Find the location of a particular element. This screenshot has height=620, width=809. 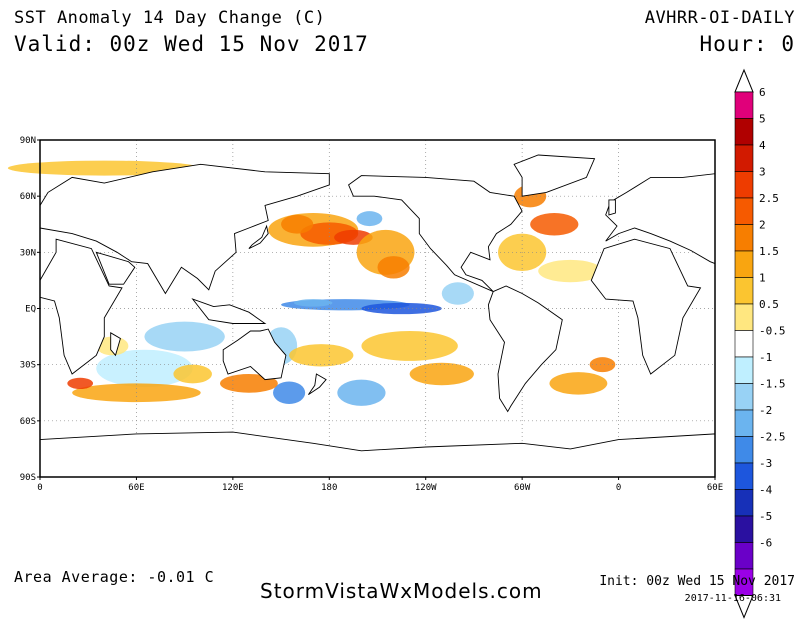

colorbar-label: 4 is located at coordinates (762, 145).